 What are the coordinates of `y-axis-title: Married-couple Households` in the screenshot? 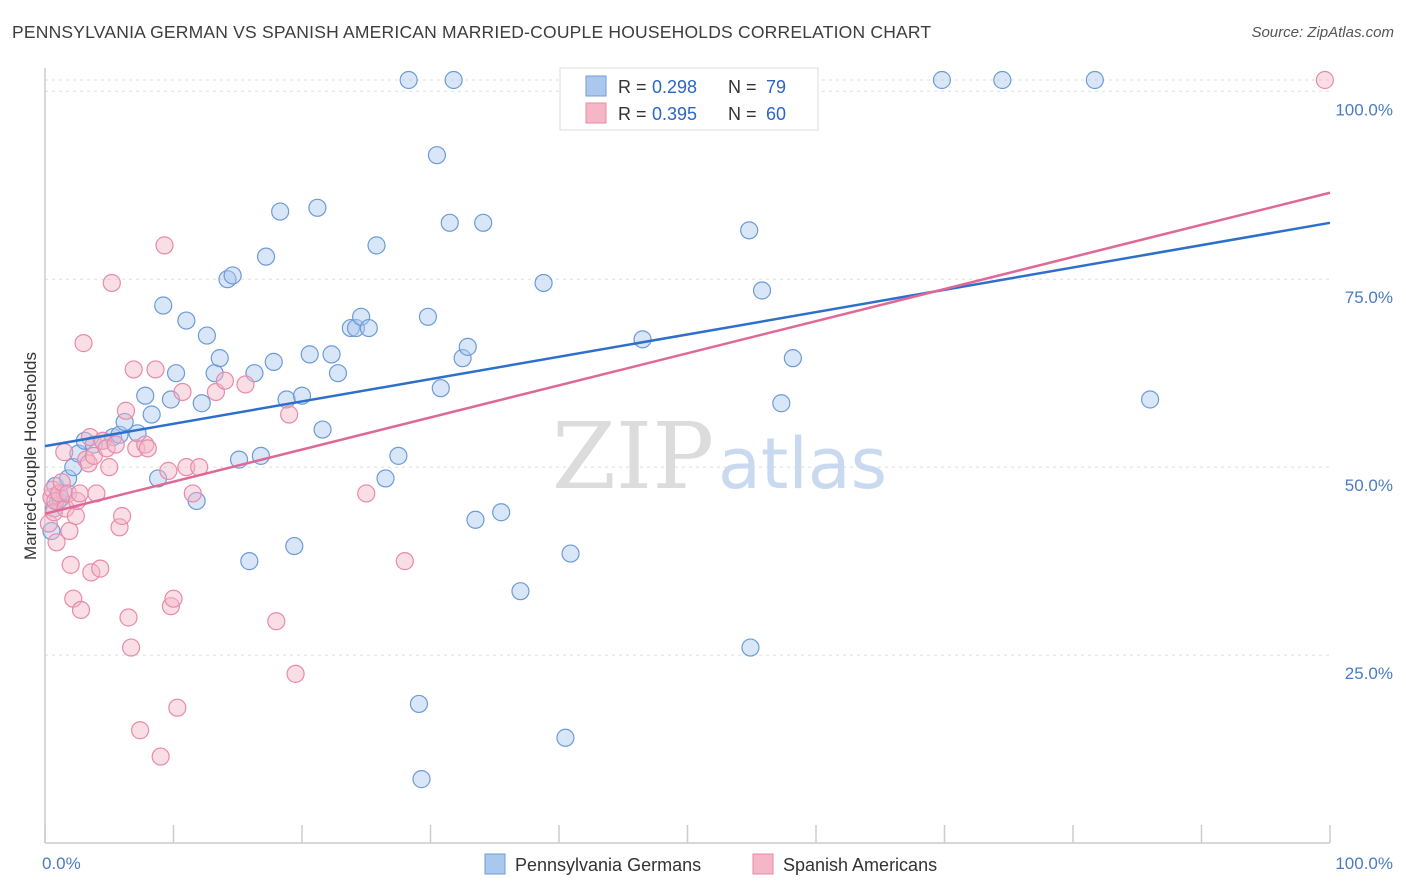 It's located at (30, 456).